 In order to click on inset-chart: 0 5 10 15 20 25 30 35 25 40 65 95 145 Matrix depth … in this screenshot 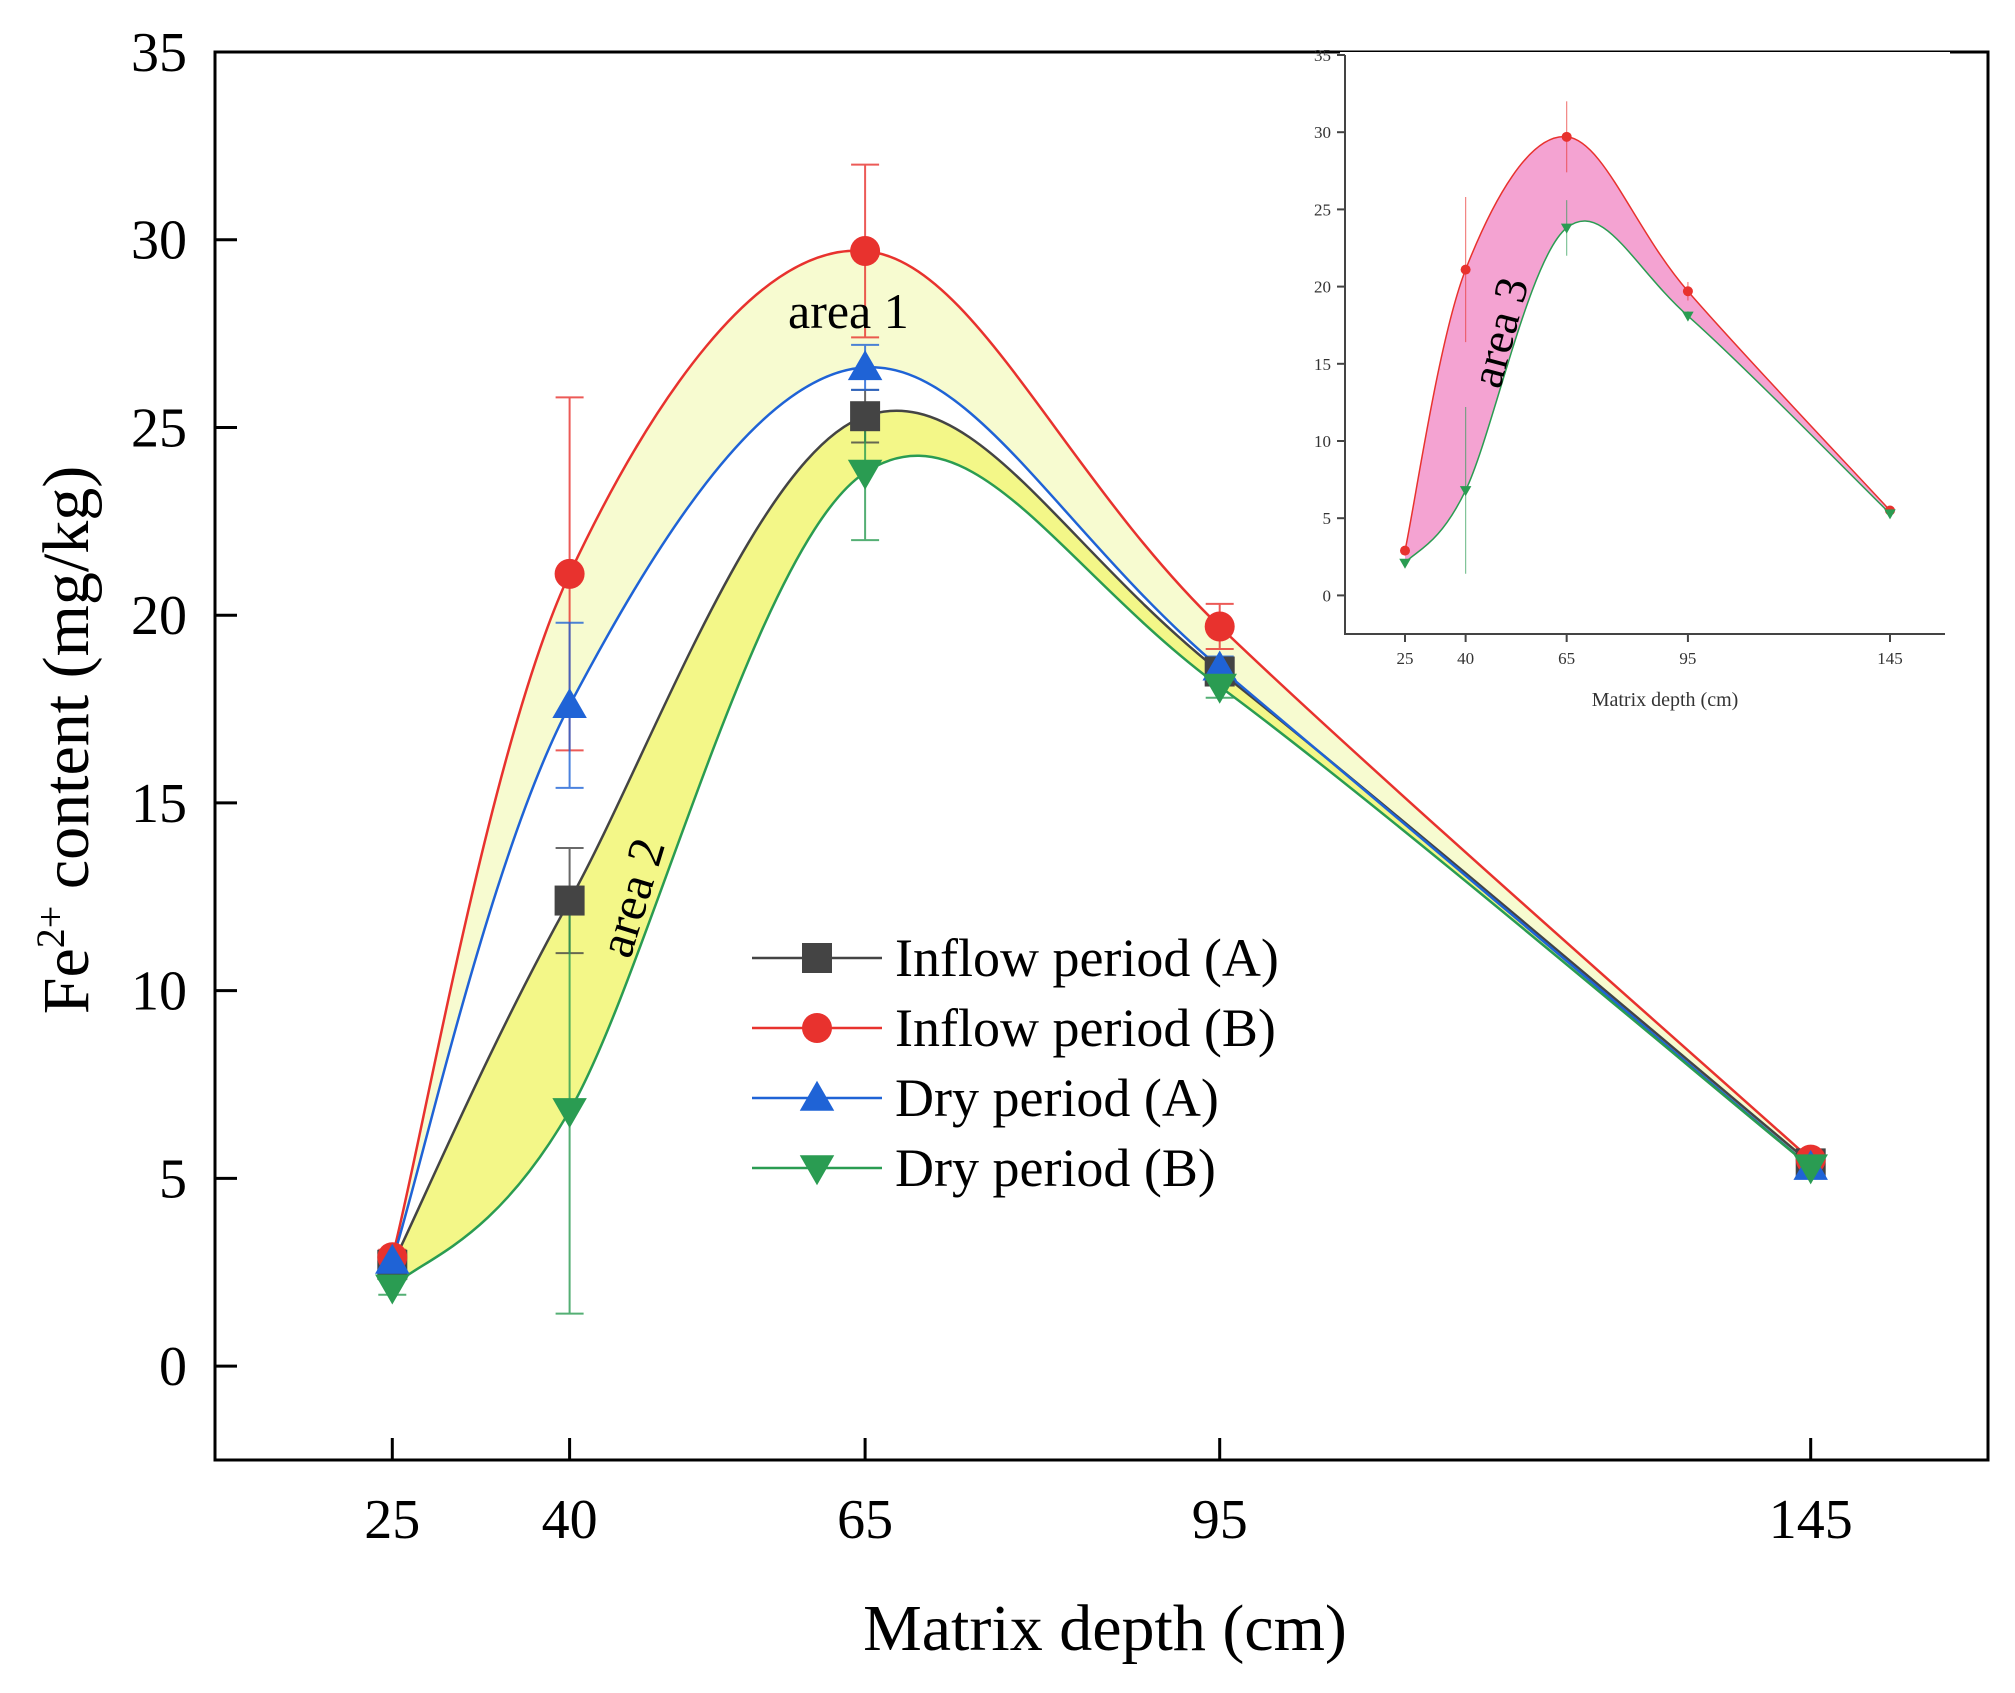, I will do `click(1632, 378)`.